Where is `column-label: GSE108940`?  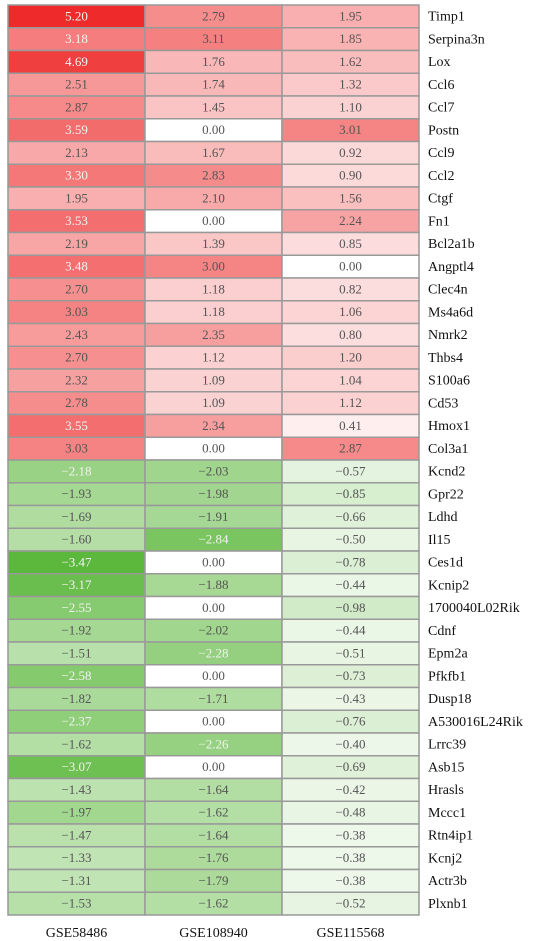
column-label: GSE108940 is located at coordinates (213, 933).